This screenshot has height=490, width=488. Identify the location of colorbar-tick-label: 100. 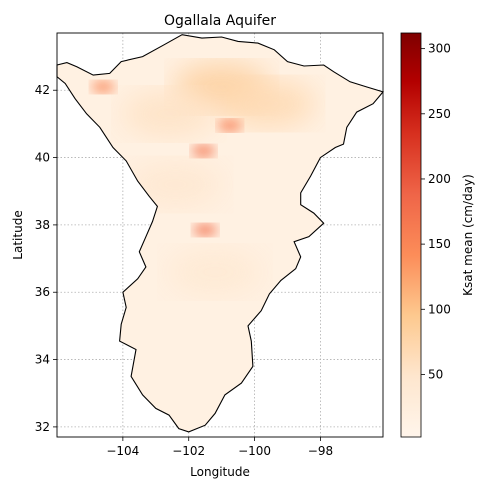
(439, 309).